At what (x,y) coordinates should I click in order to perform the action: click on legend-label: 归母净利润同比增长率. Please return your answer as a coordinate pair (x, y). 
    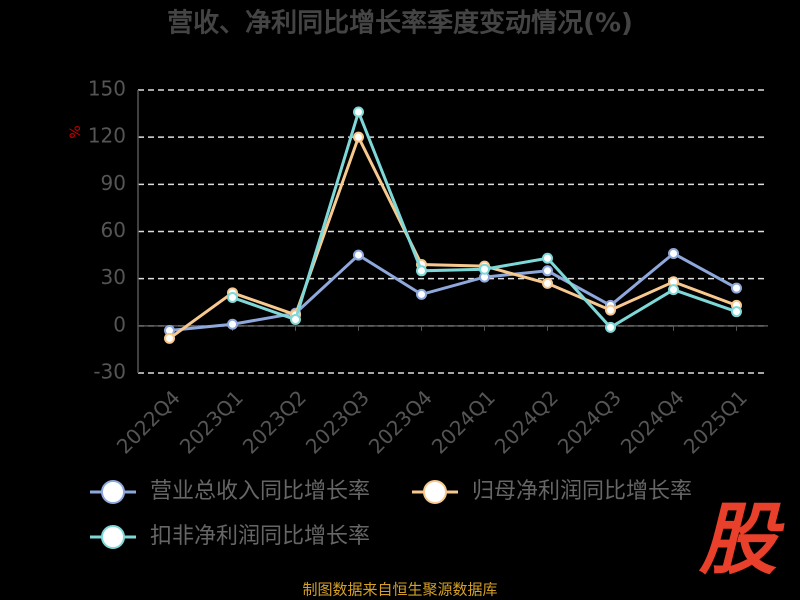
    Looking at the image, I should click on (582, 491).